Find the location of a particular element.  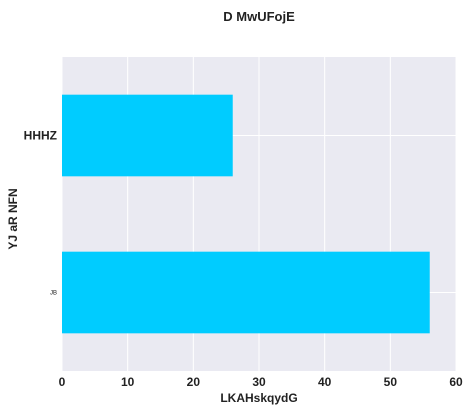

bar-hhhz is located at coordinates (147, 135).